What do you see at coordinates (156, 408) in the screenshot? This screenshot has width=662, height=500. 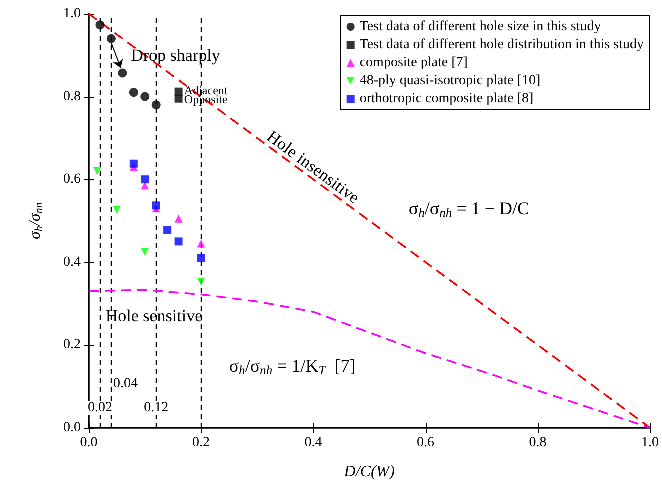 I see `ref-line-label: 0.12` at bounding box center [156, 408].